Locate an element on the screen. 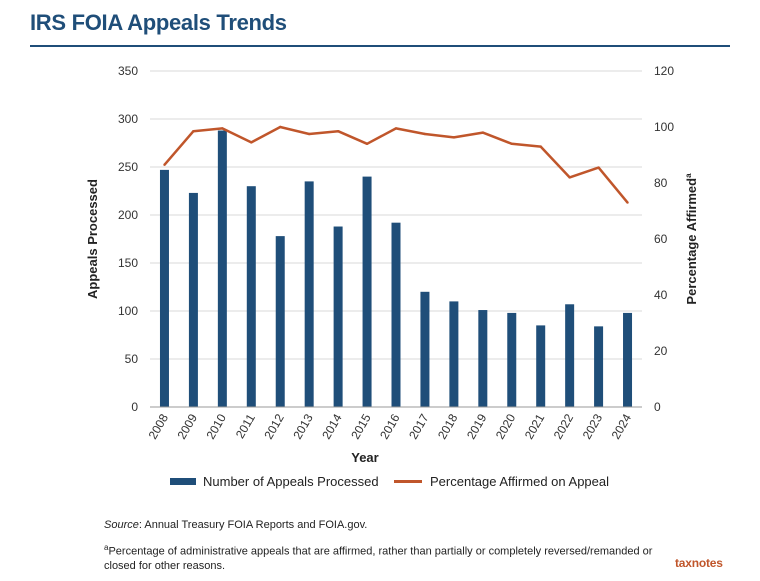 This screenshot has height=581, width=760. y-tick-label: 350 is located at coordinates (128, 71).